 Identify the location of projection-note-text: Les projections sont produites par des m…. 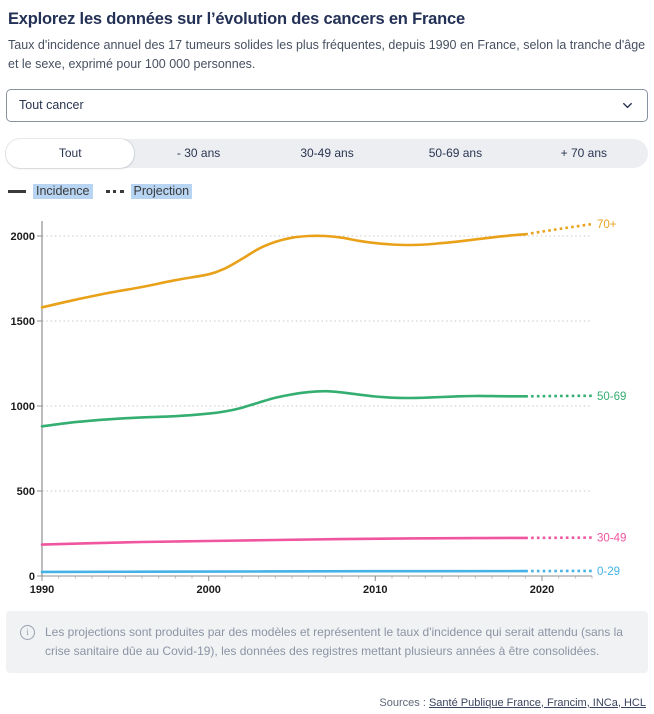
(334, 641).